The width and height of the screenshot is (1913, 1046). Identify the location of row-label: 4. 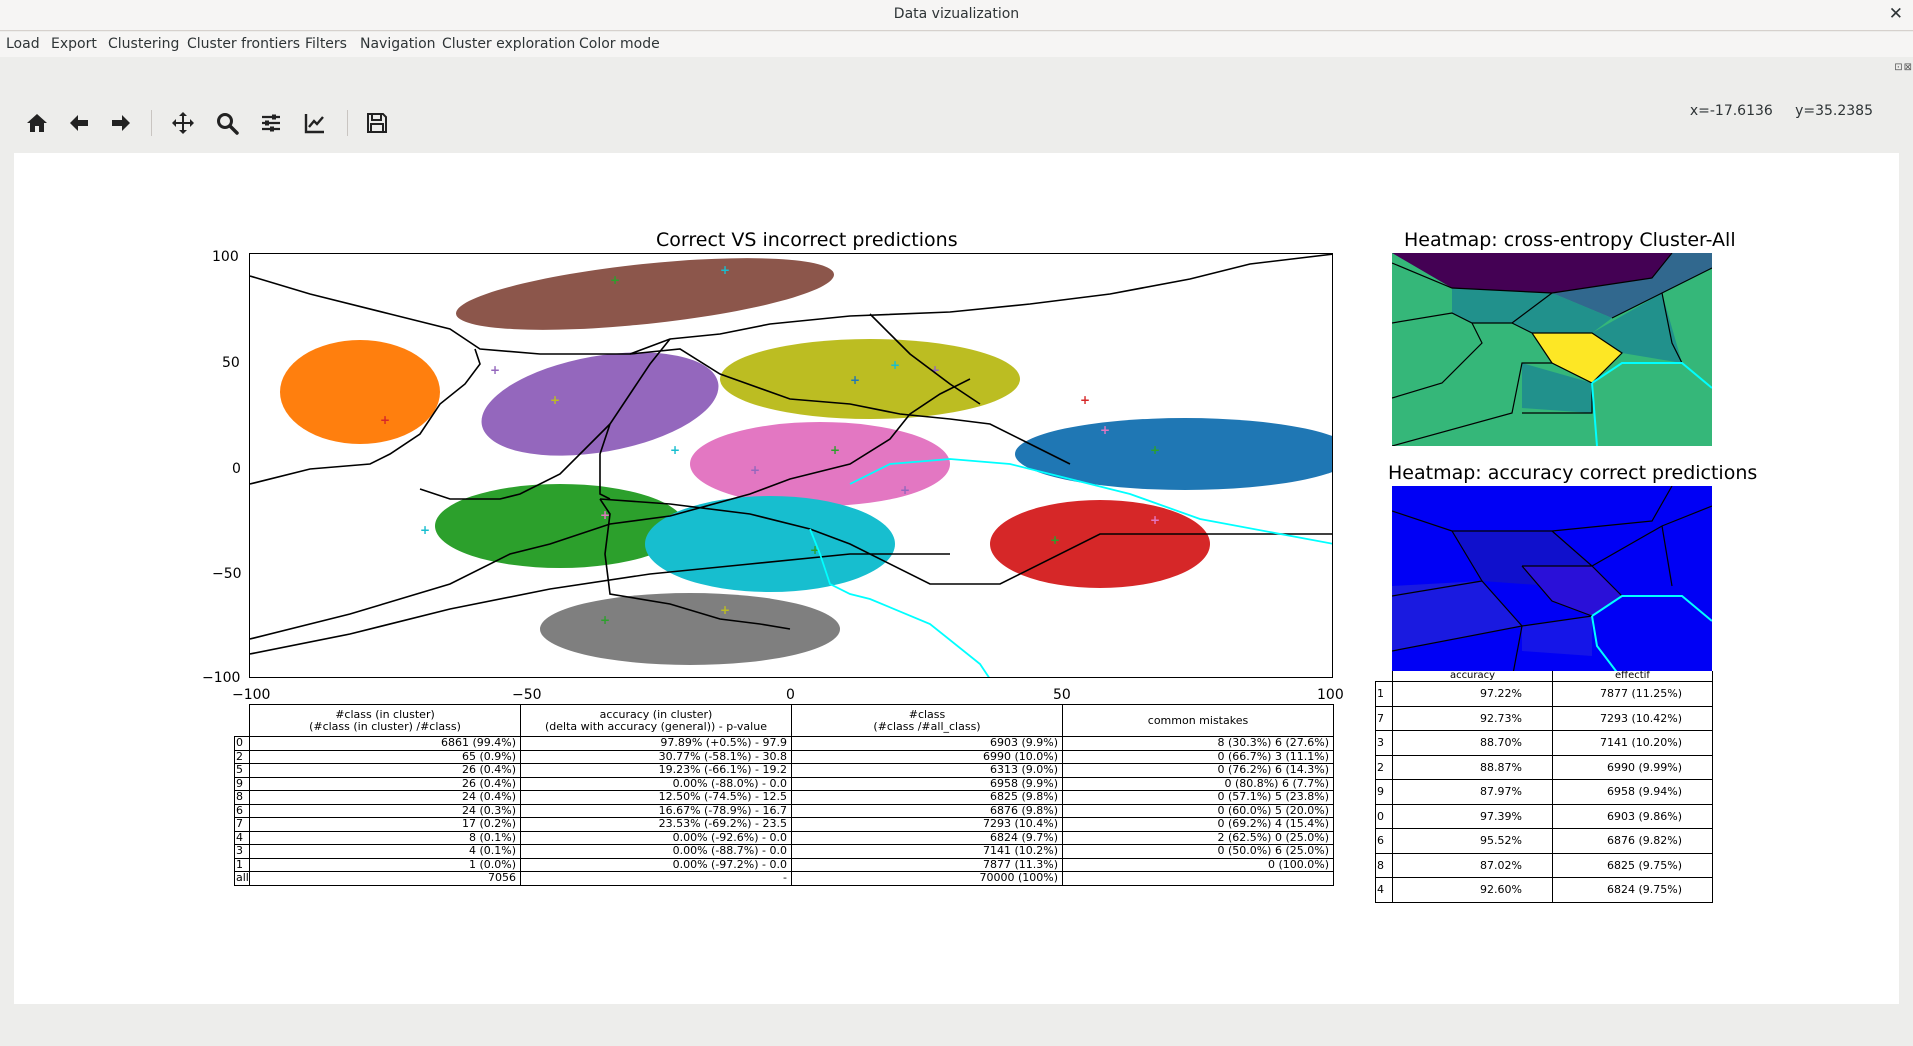
(1384, 890).